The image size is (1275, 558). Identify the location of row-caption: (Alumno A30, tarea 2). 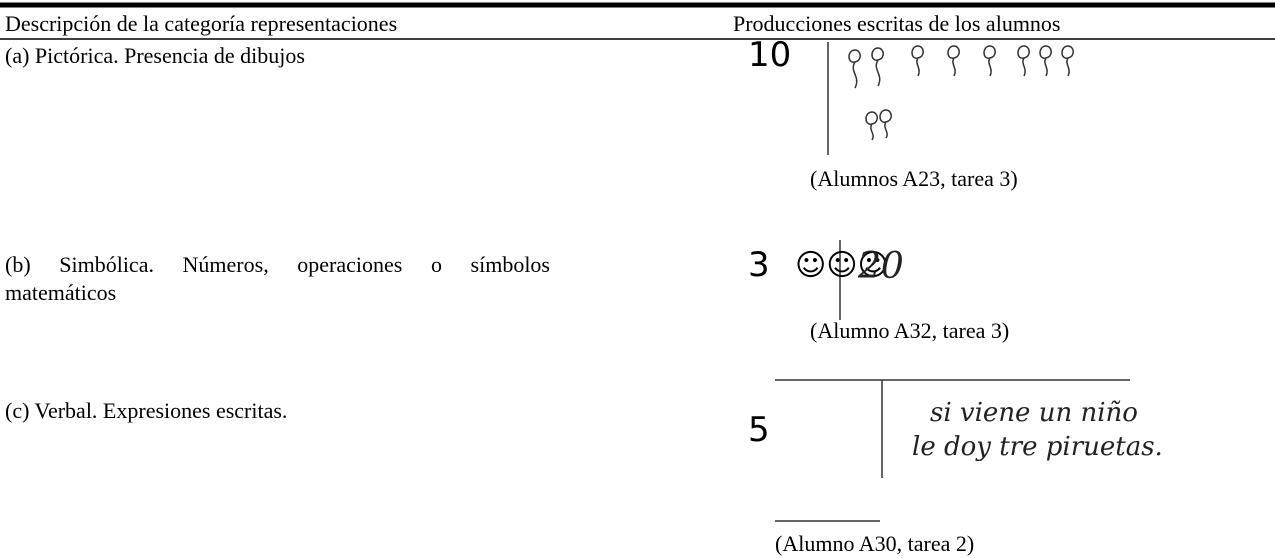
(875, 543).